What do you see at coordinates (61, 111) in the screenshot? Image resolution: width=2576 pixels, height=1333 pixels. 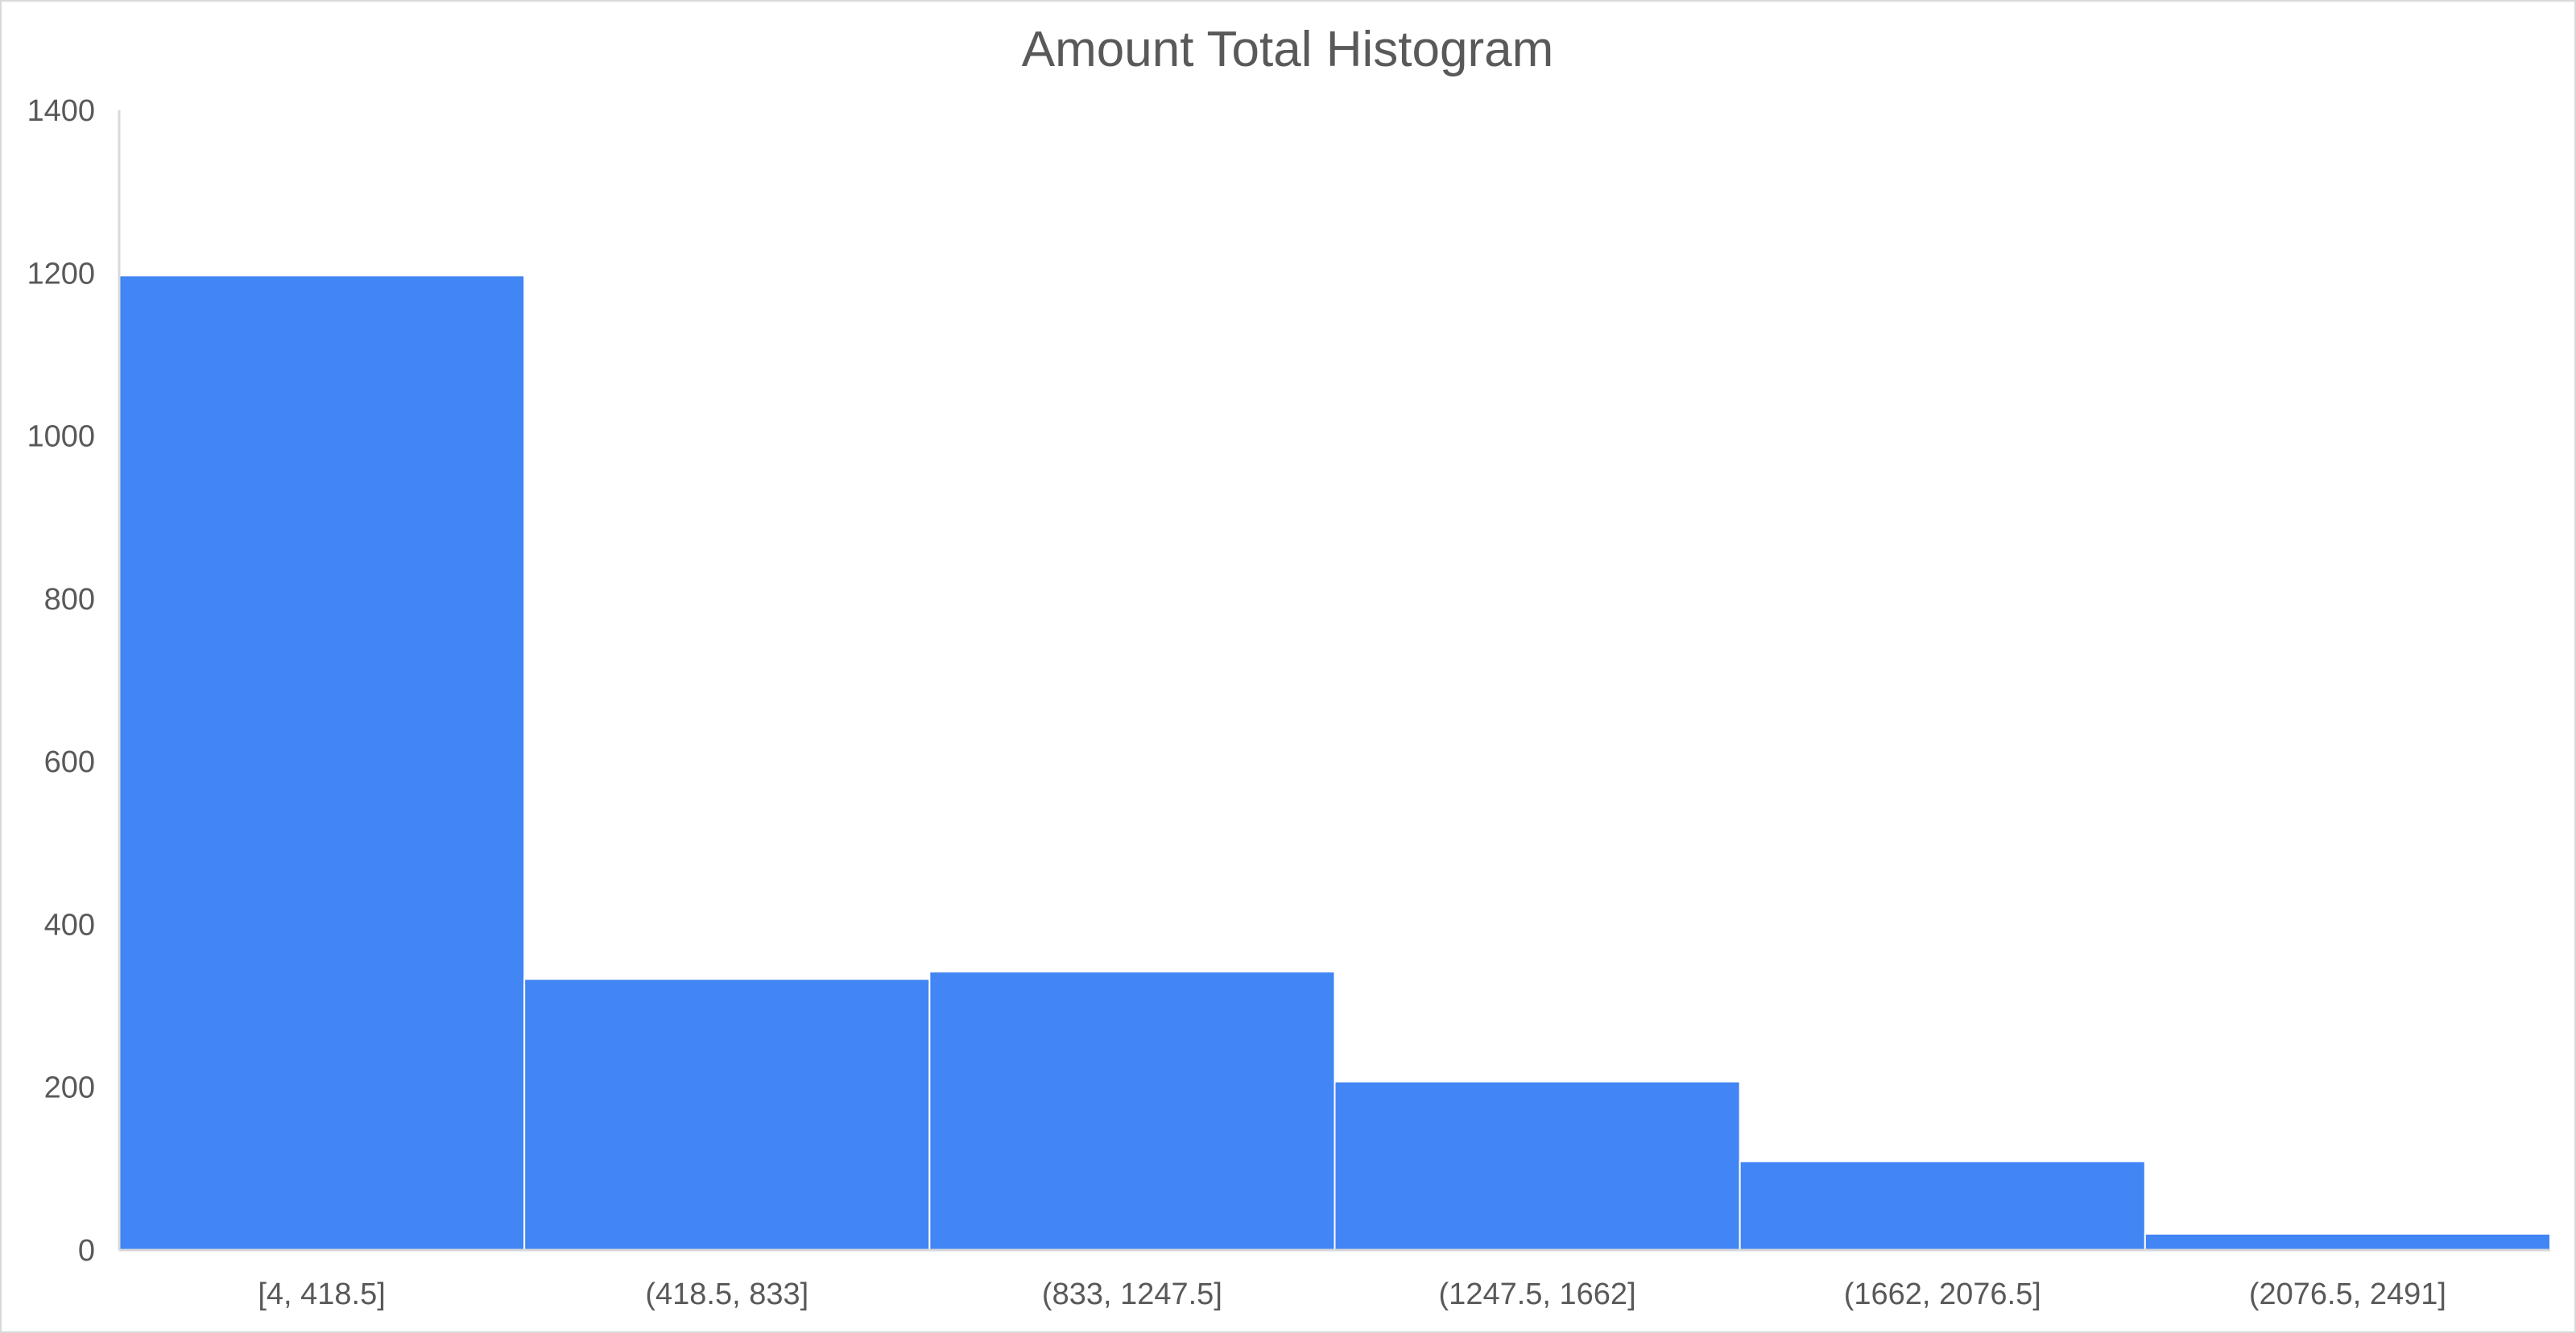 I see `y-tick-label: 1400` at bounding box center [61, 111].